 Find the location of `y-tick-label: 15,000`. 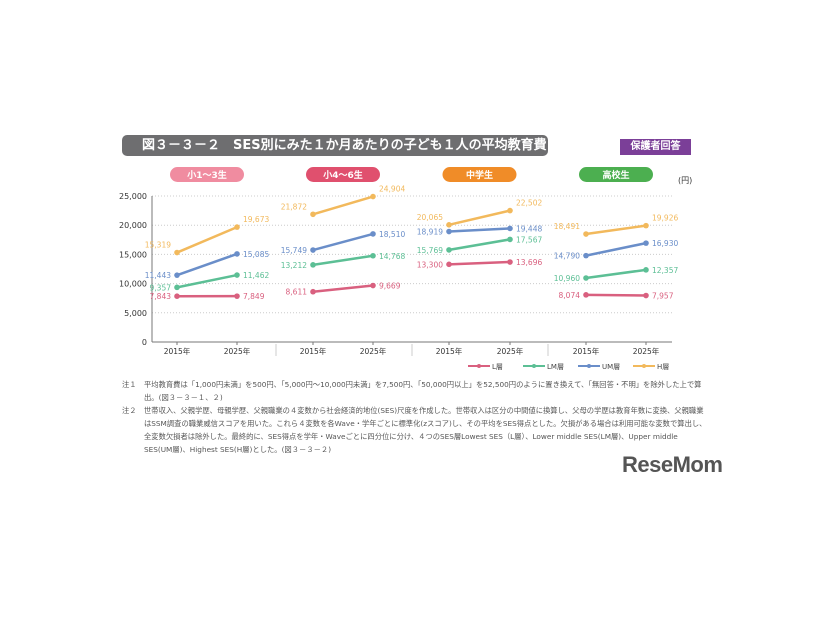

y-tick-label: 15,000 is located at coordinates (133, 254).